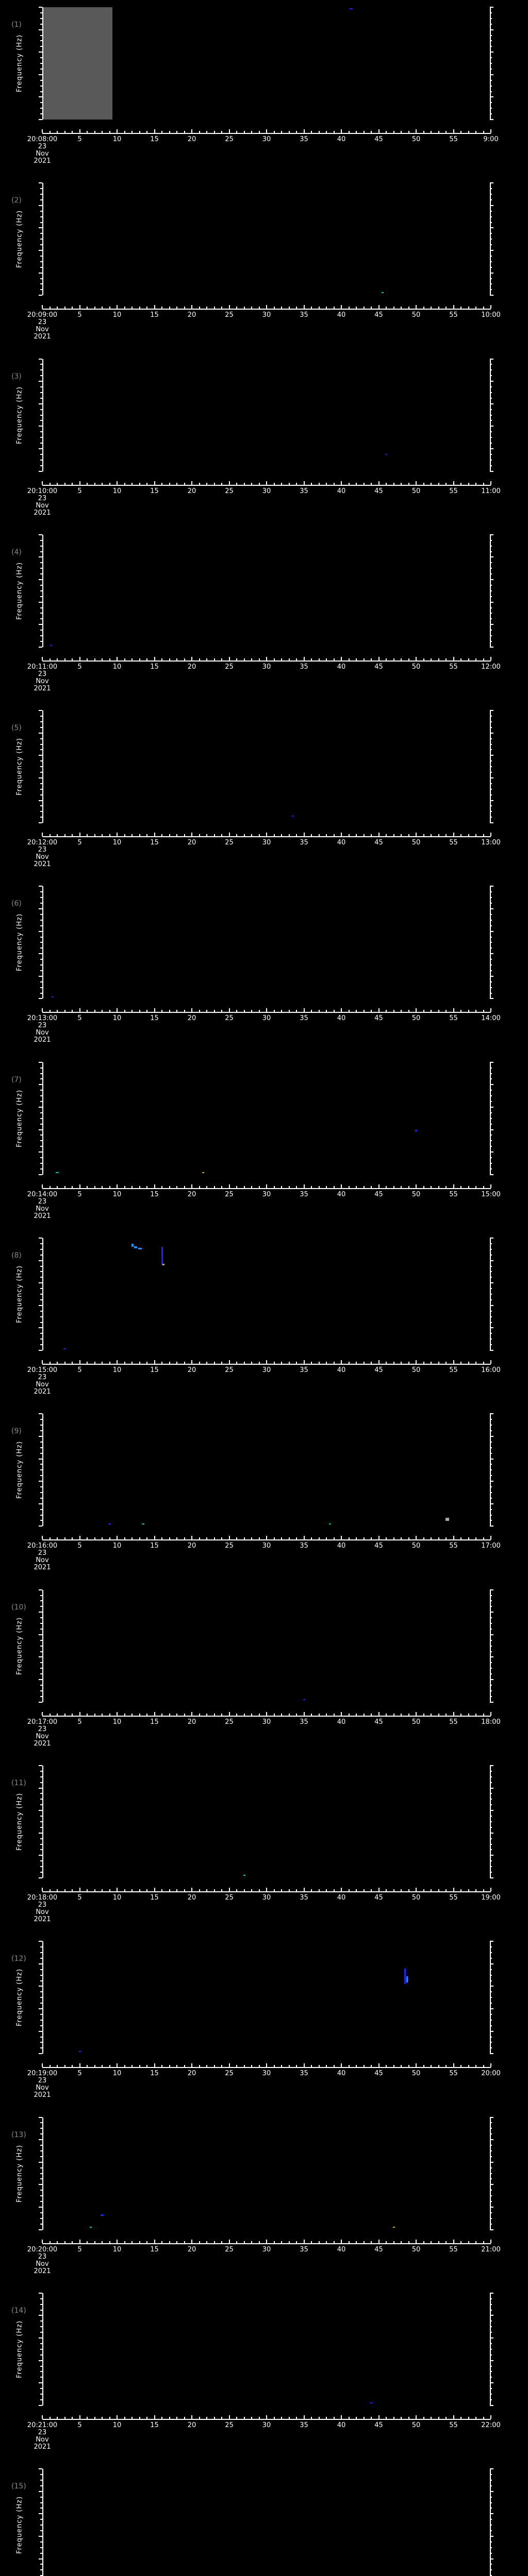 The width and height of the screenshot is (528, 2576). Describe the element at coordinates (379, 2425) in the screenshot. I see `x-tick-label: 45` at that location.